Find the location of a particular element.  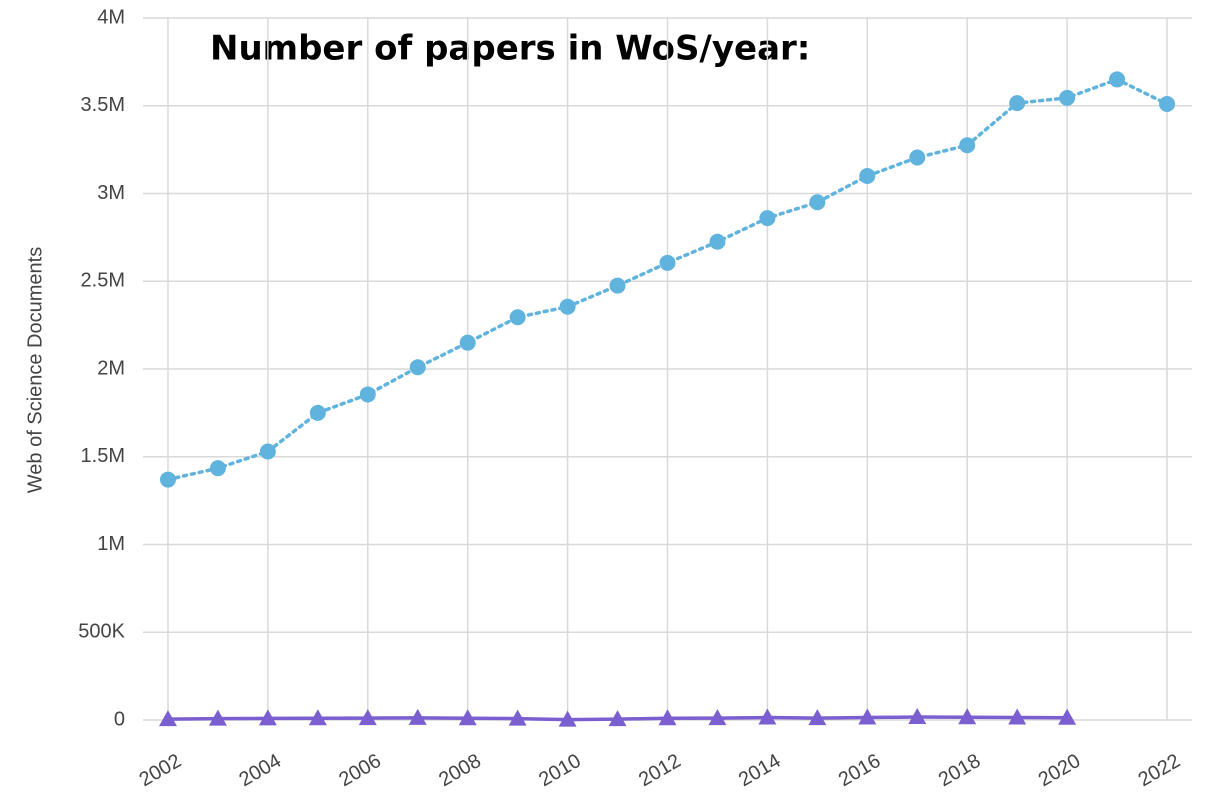

x-tick-label: 2018 is located at coordinates (960, 770).